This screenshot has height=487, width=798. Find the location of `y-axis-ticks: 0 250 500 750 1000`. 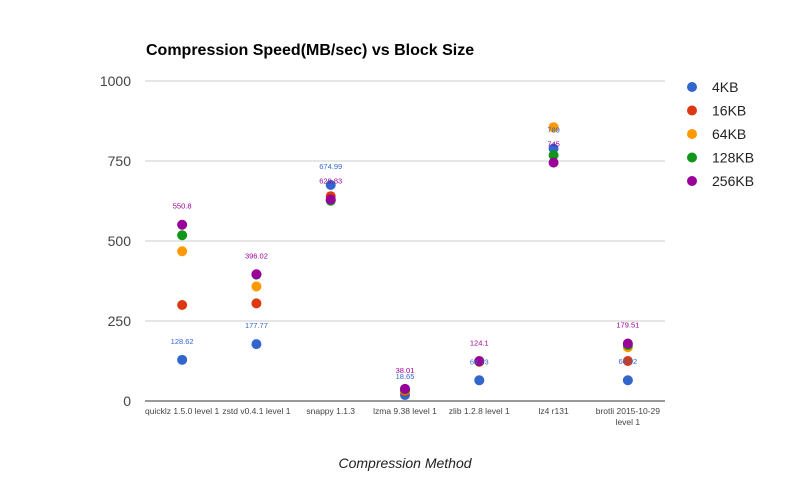

y-axis-ticks: 0 250 500 750 1000 is located at coordinates (115, 241).